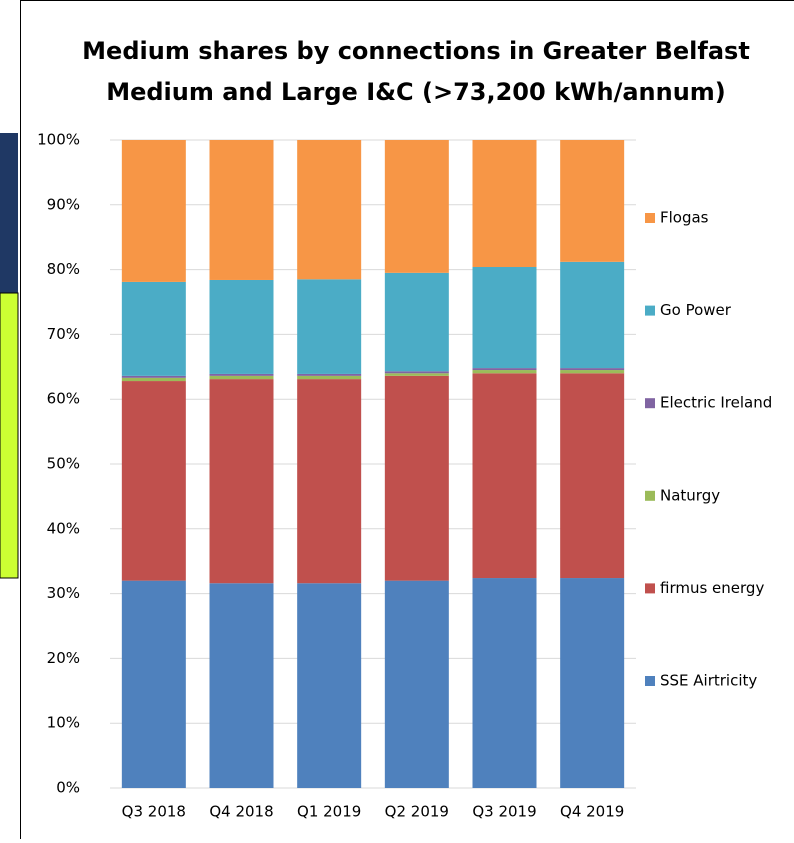  What do you see at coordinates (63, 399) in the screenshot?
I see `y-tick-label: 60%` at bounding box center [63, 399].